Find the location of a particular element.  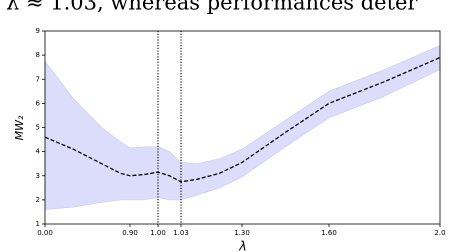

y-tick-label: 5 is located at coordinates (38, 128).